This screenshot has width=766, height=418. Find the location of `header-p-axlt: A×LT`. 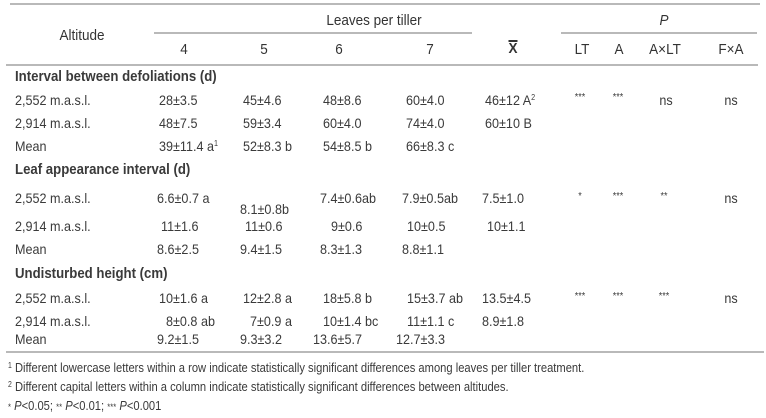

header-p-axlt: A×LT is located at coordinates (665, 49).